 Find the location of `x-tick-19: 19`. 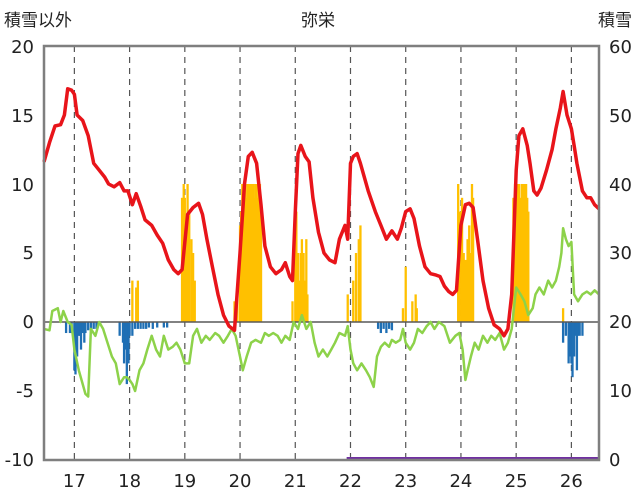

x-tick-19: 19 is located at coordinates (184, 481).